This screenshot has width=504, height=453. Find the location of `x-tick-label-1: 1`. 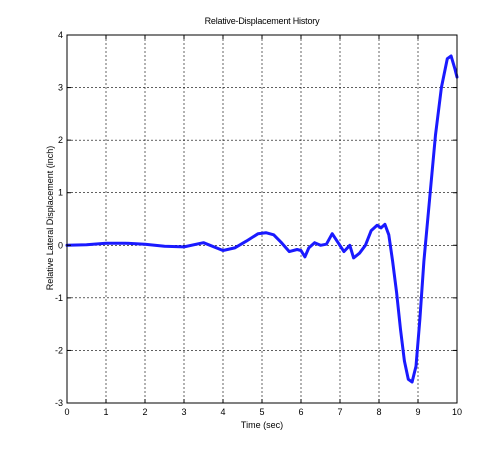

x-tick-label-1: 1 is located at coordinates (105, 412).